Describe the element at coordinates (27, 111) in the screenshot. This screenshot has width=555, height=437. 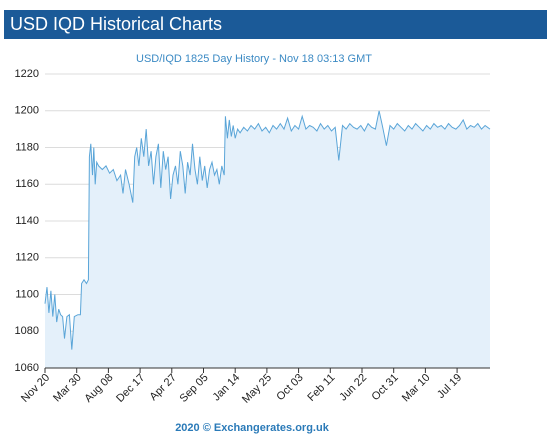
I see `y-tick-label: 1200` at that location.